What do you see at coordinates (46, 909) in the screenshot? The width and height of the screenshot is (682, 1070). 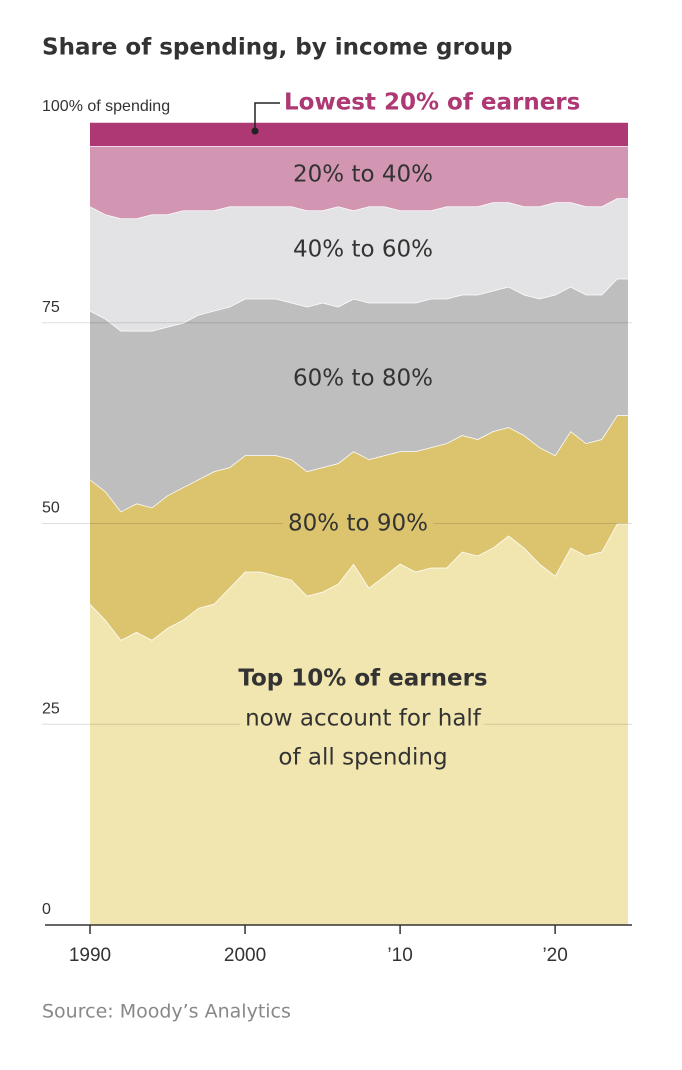 I see `y-tick-label: 0` at bounding box center [46, 909].